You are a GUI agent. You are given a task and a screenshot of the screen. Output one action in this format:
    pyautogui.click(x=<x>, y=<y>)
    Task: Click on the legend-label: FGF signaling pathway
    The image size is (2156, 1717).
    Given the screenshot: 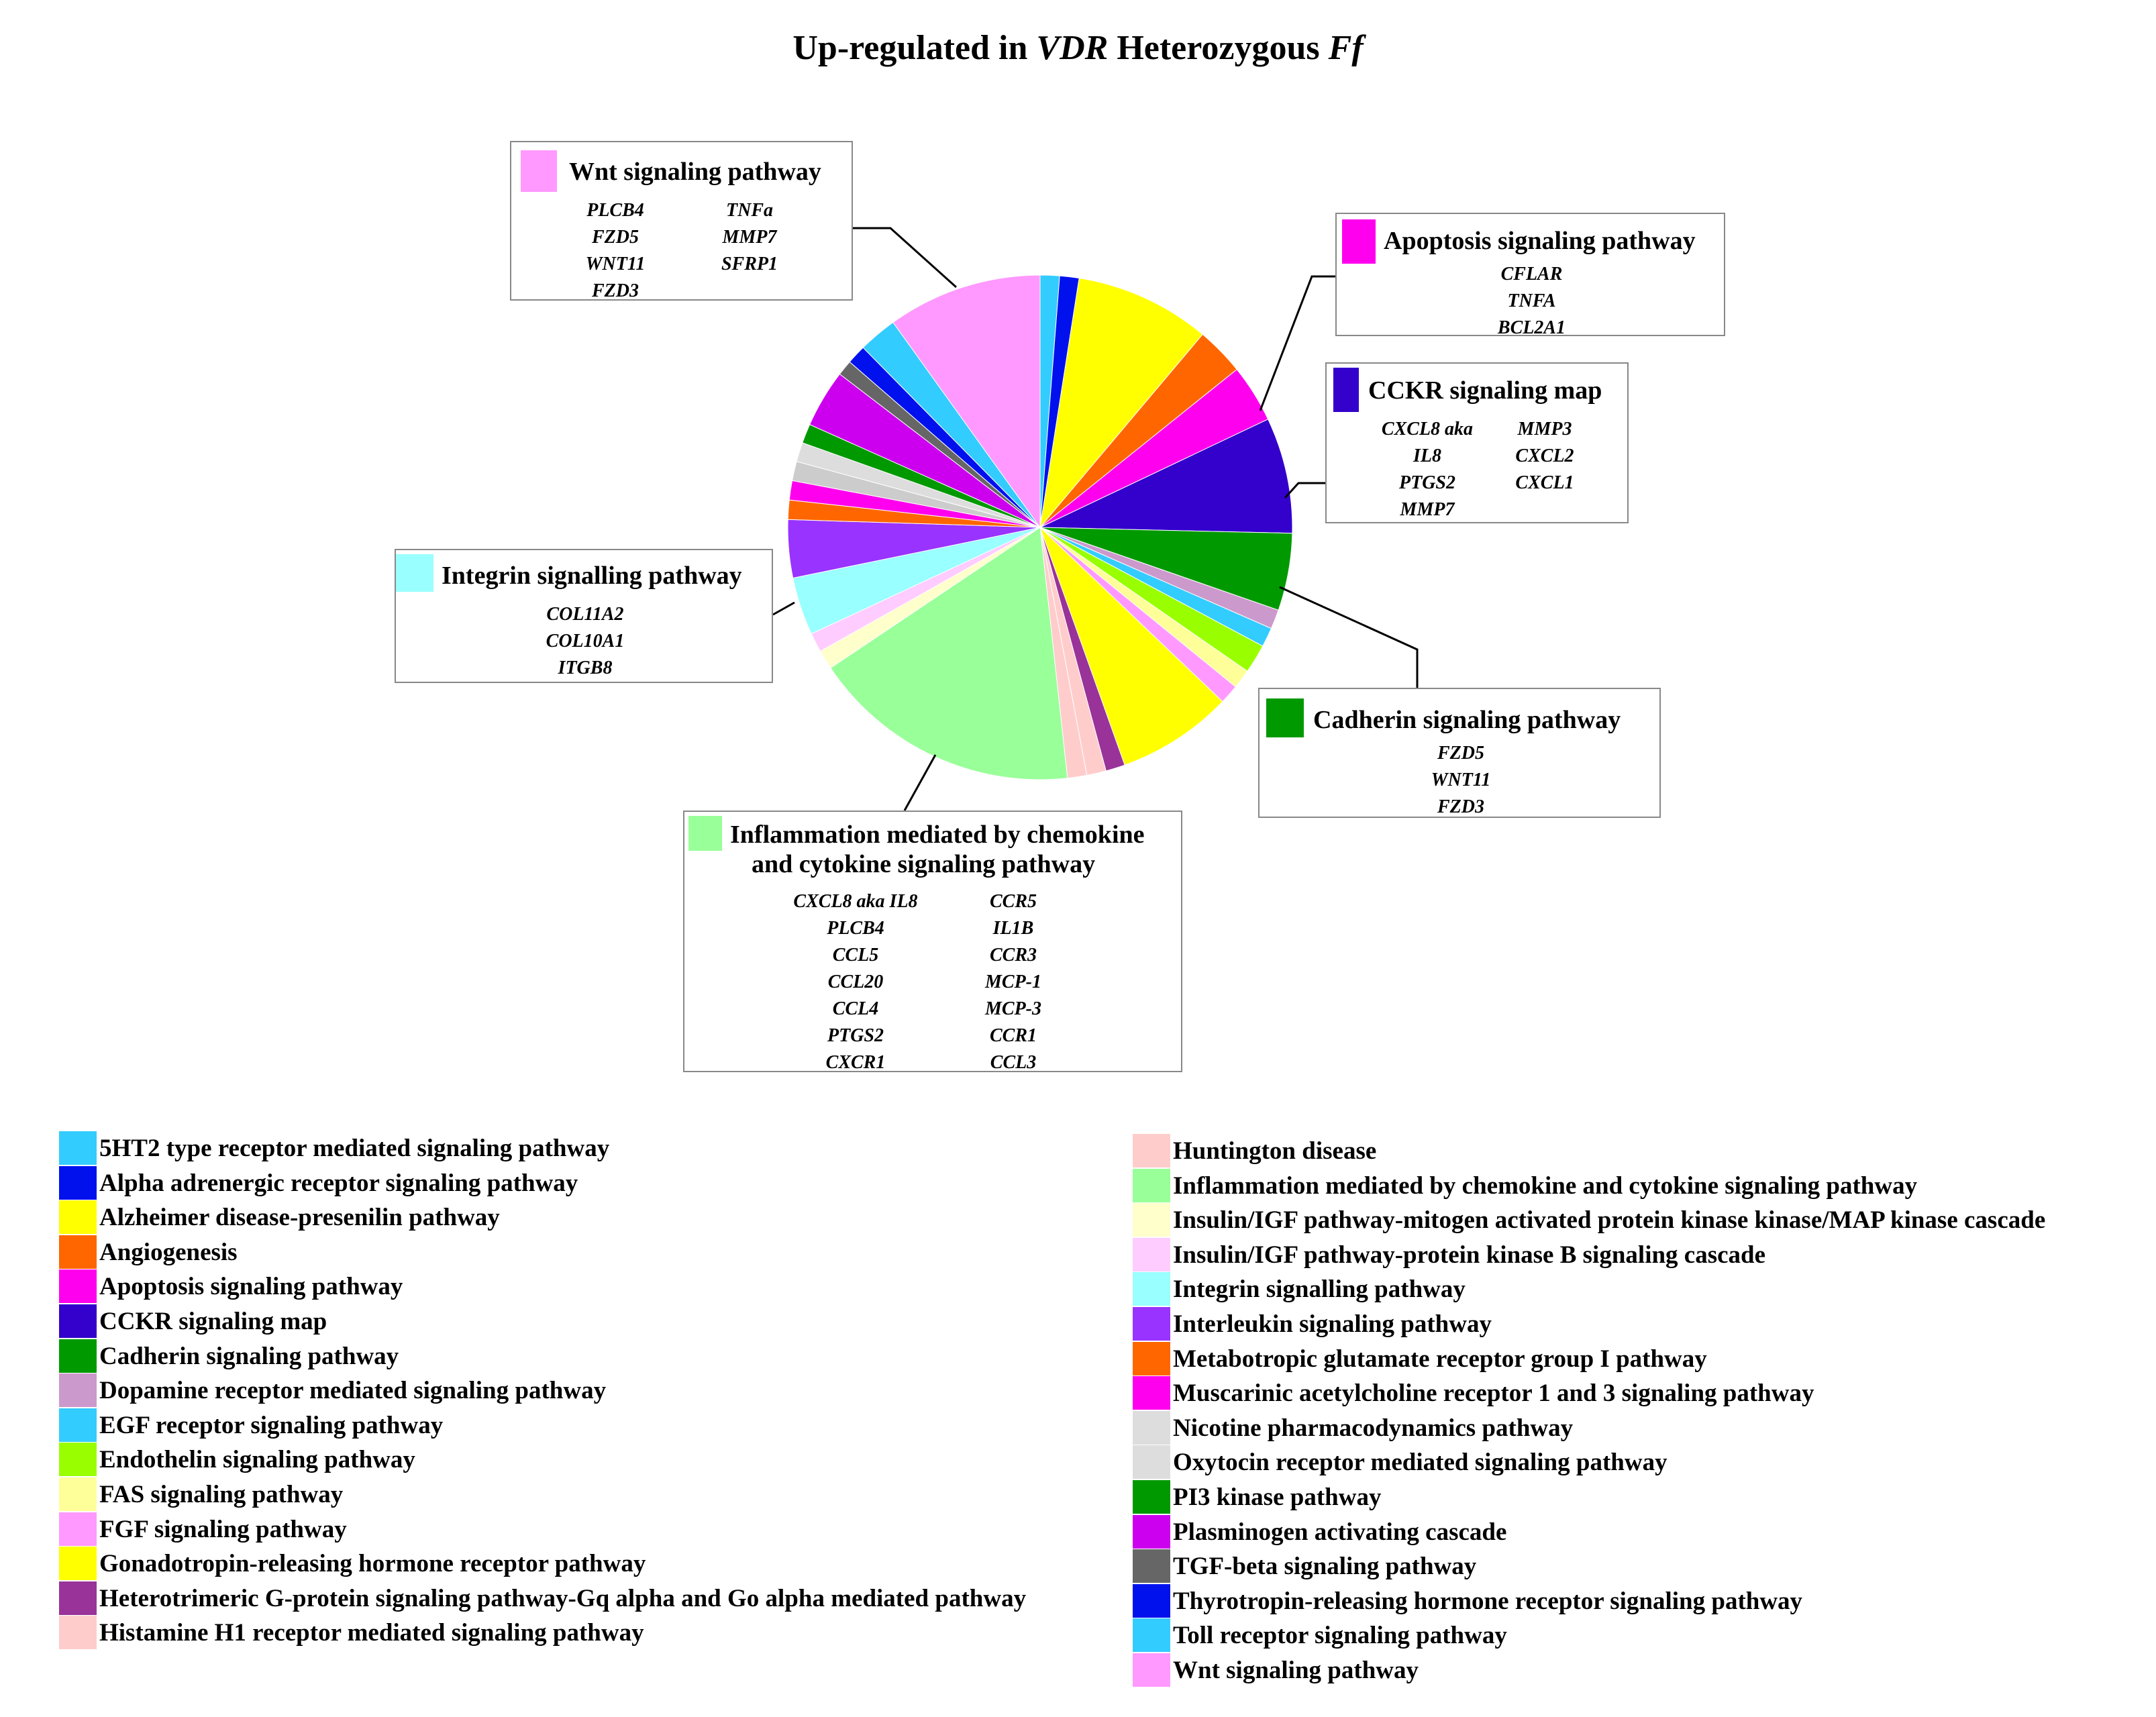 What is the action you would take?
    pyautogui.click(x=223, y=1529)
    